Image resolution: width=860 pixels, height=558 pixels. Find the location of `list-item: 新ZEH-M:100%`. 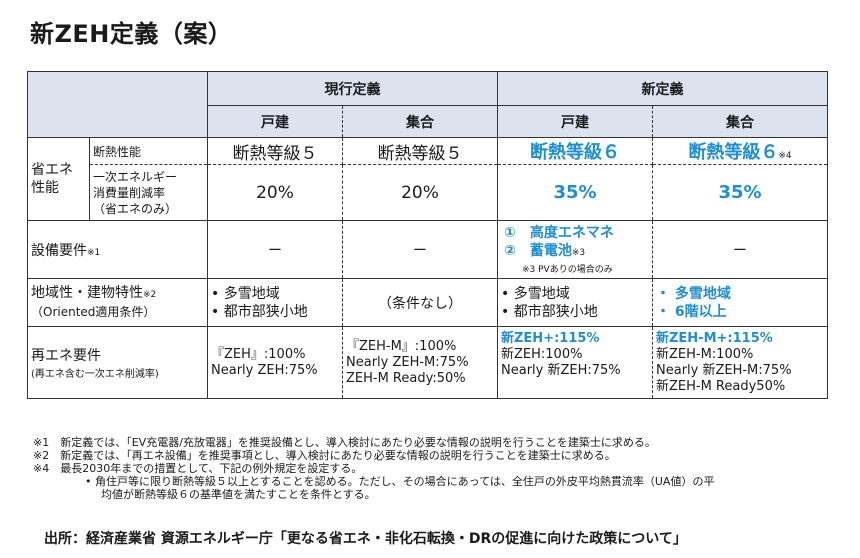

list-item: 新ZEH-M:100% is located at coordinates (705, 354).